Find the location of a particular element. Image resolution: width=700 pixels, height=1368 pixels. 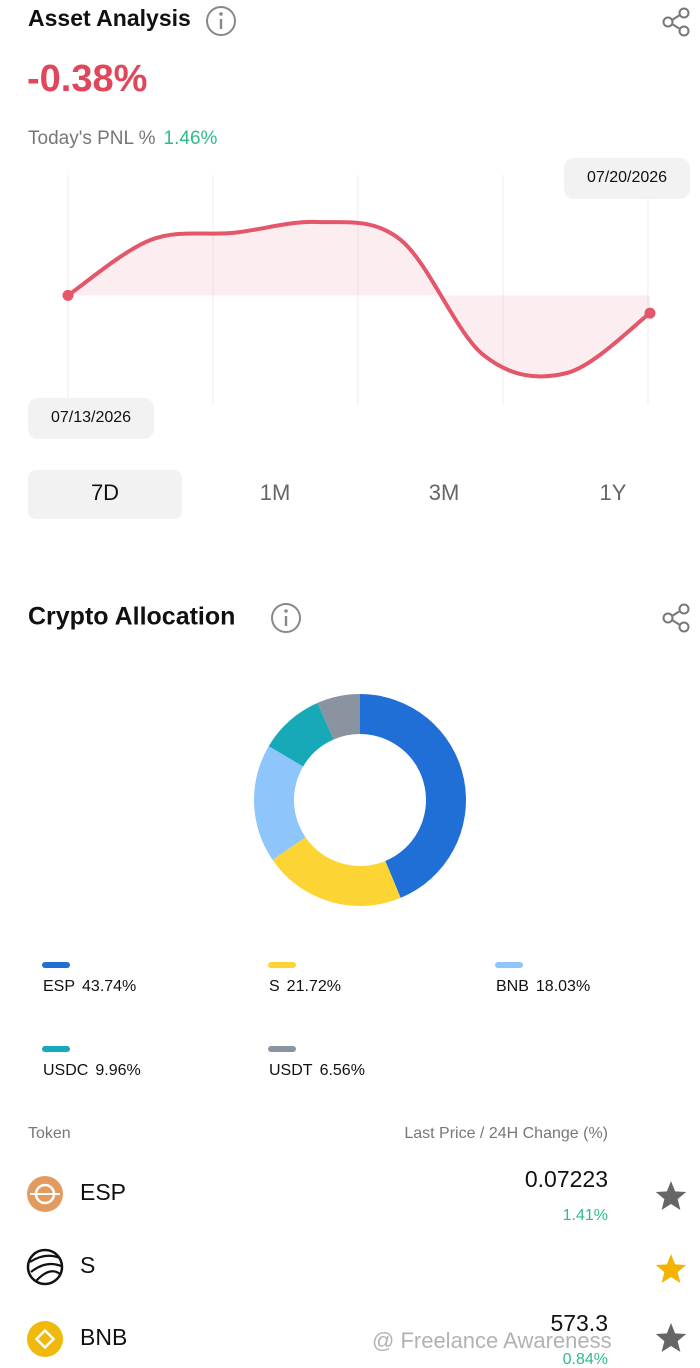

legend-value: 6.56% is located at coordinates (342, 1070).